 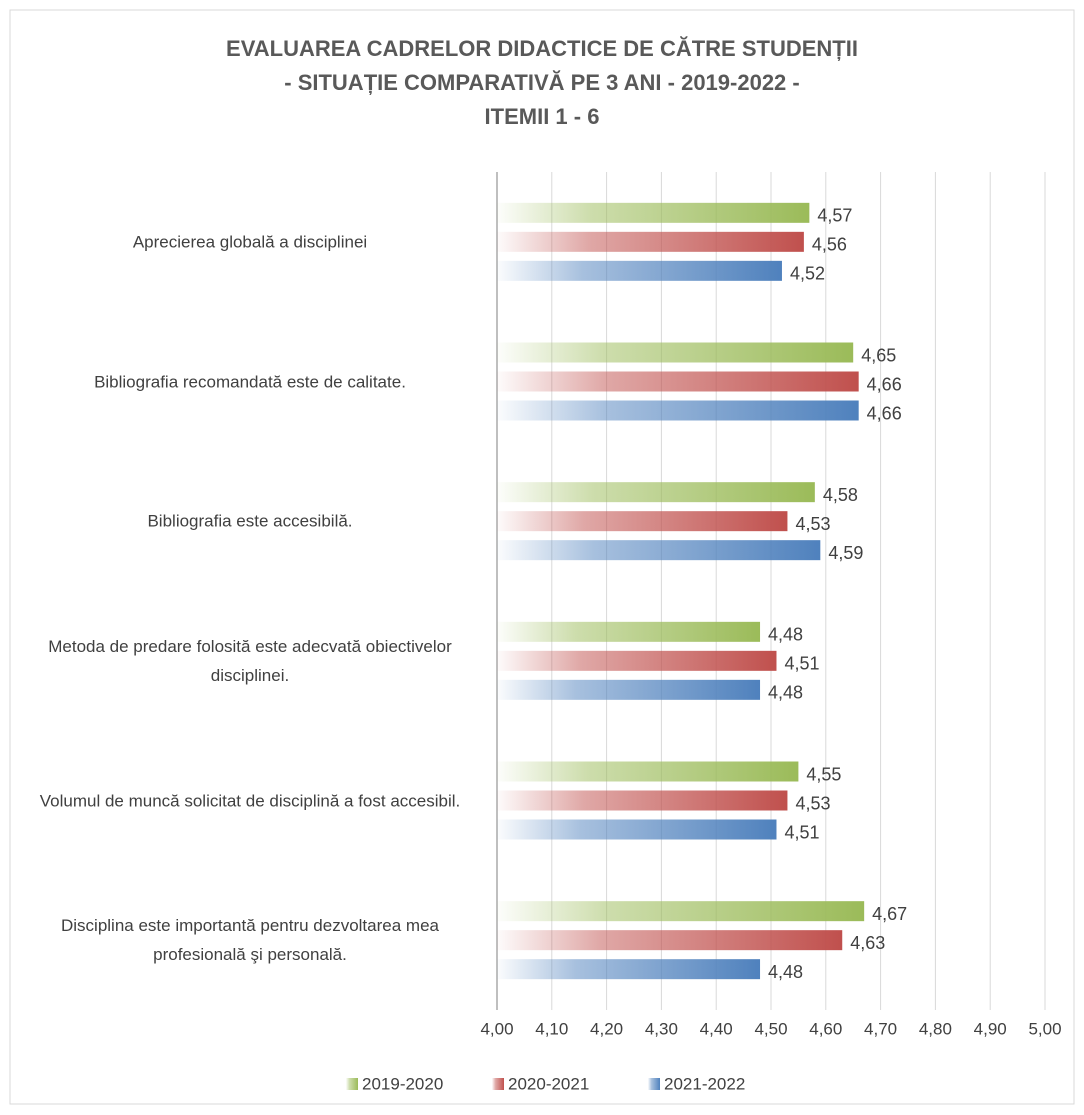 What do you see at coordinates (867, 943) in the screenshot?
I see `data-label: 4,63` at bounding box center [867, 943].